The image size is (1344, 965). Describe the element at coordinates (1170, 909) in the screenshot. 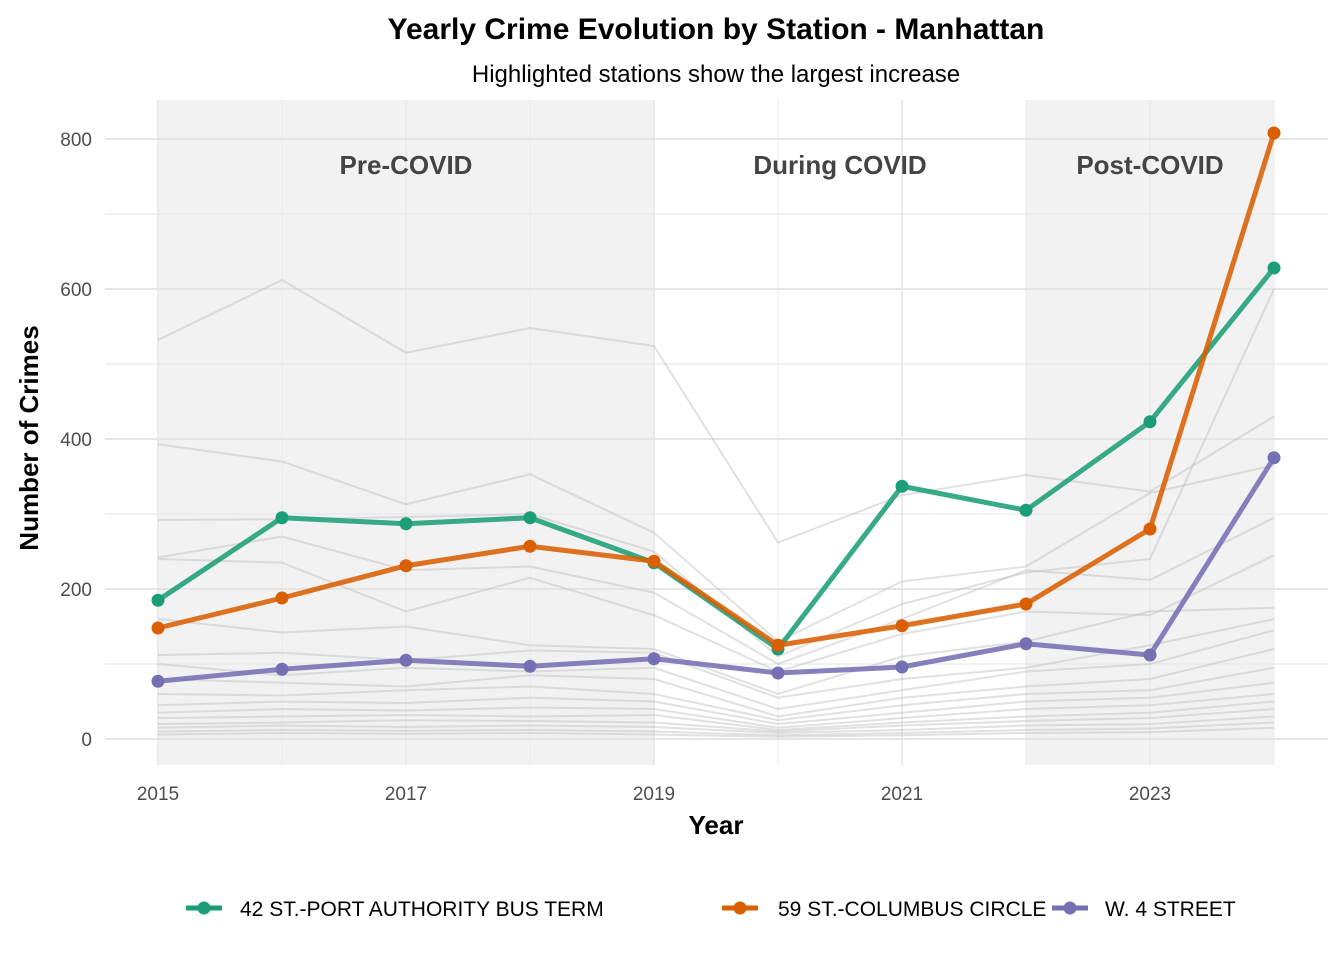

I see `legend-label: W. 4 STREET` at that location.